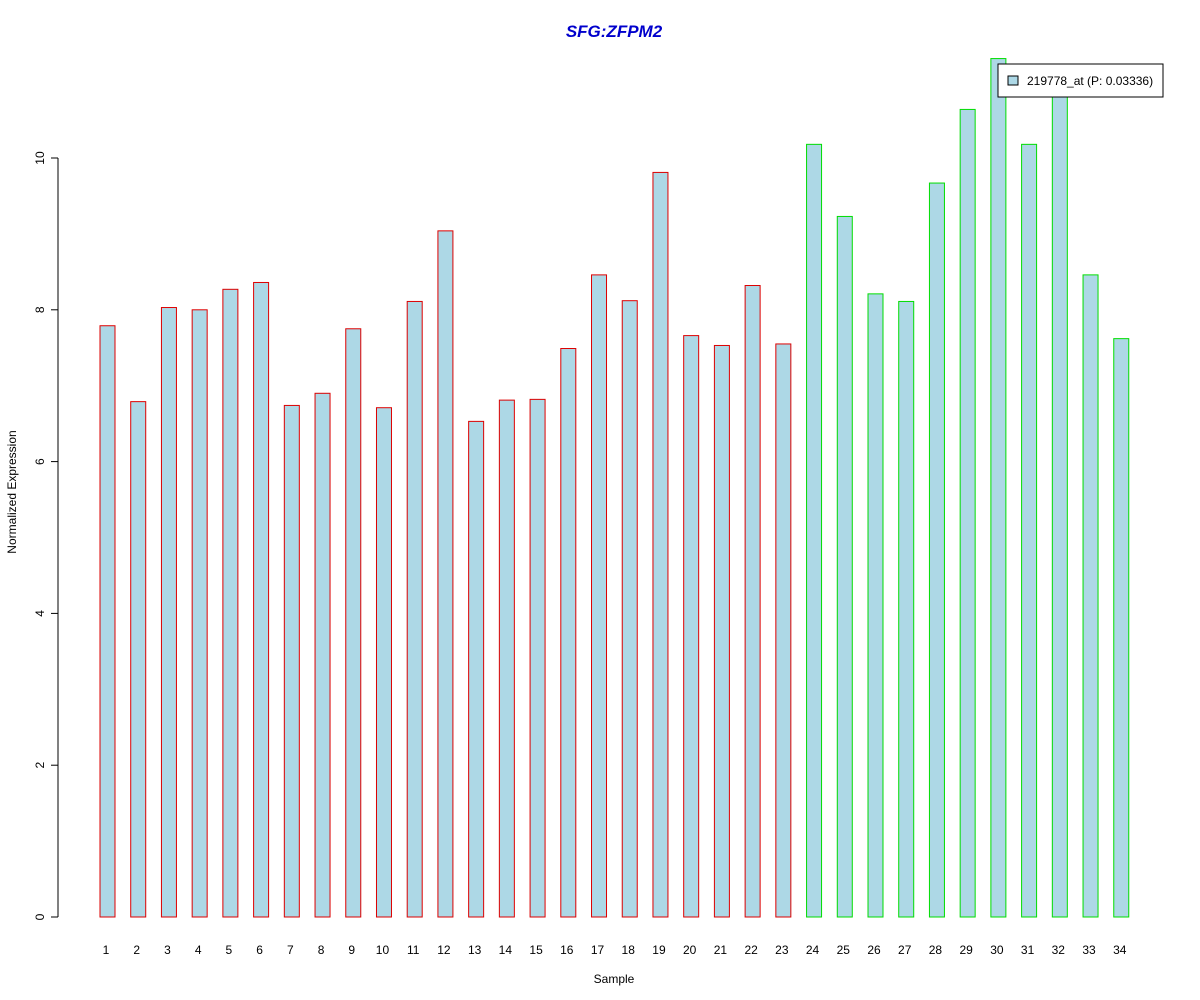 This screenshot has width=1200, height=1000. What do you see at coordinates (136, 950) in the screenshot?
I see `x-tick-label: 2` at bounding box center [136, 950].